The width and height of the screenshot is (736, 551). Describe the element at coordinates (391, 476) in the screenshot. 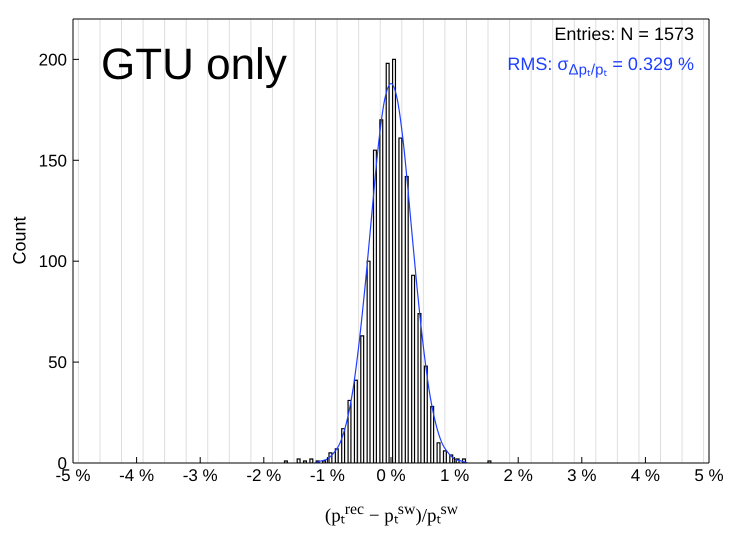

I see `x-tick-label: 0 %` at that location.